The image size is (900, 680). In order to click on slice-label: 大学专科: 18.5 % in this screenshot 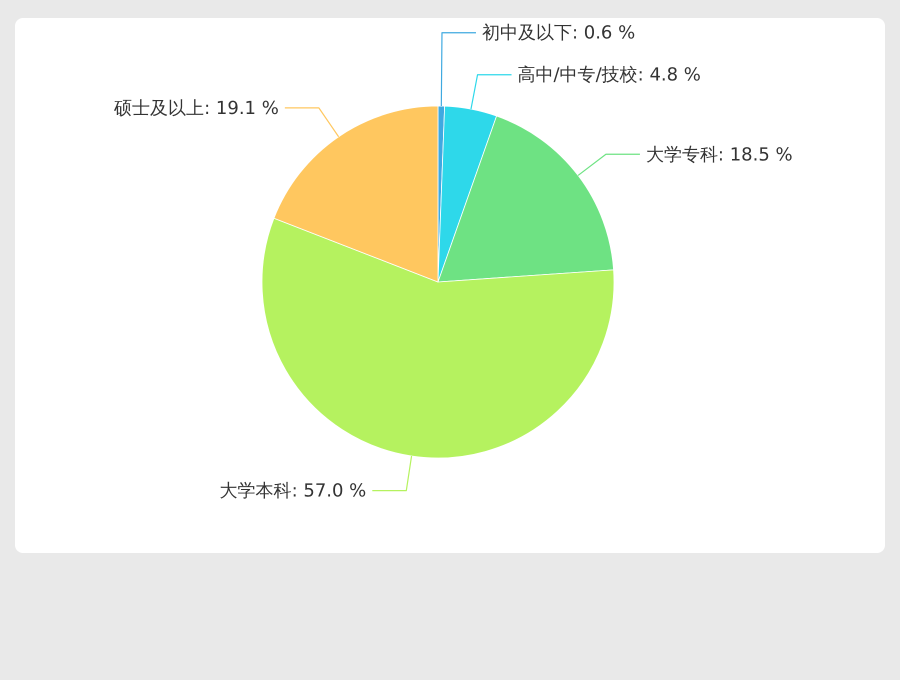, I will do `click(719, 155)`.